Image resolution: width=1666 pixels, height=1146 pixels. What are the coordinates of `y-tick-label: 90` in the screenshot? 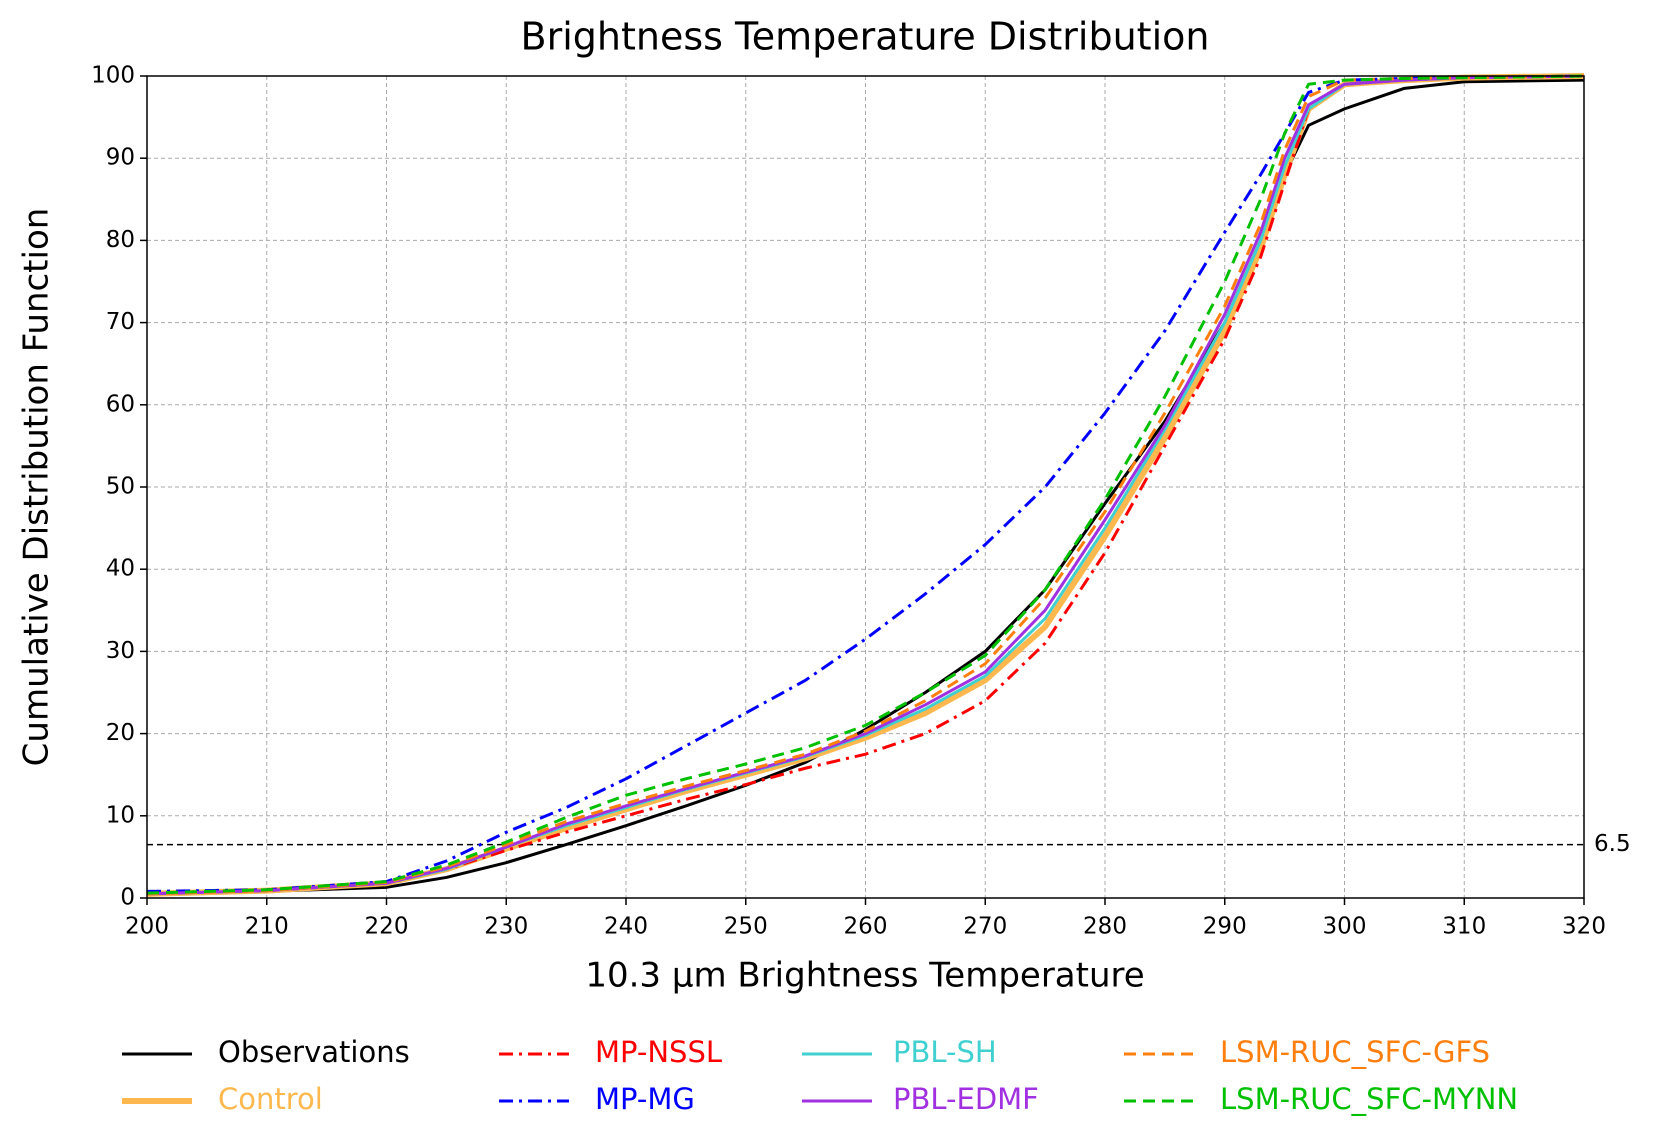 It's located at (120, 158).